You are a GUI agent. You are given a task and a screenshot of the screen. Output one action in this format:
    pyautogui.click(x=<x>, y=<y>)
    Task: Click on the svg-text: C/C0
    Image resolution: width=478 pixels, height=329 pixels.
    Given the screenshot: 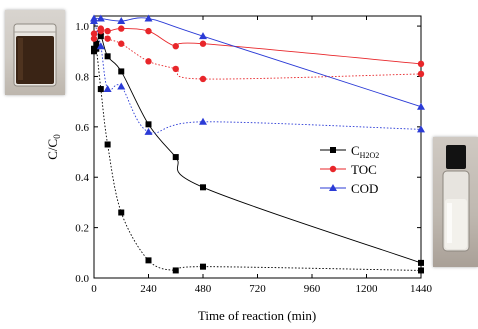 What is the action you would take?
    pyautogui.click(x=53, y=147)
    